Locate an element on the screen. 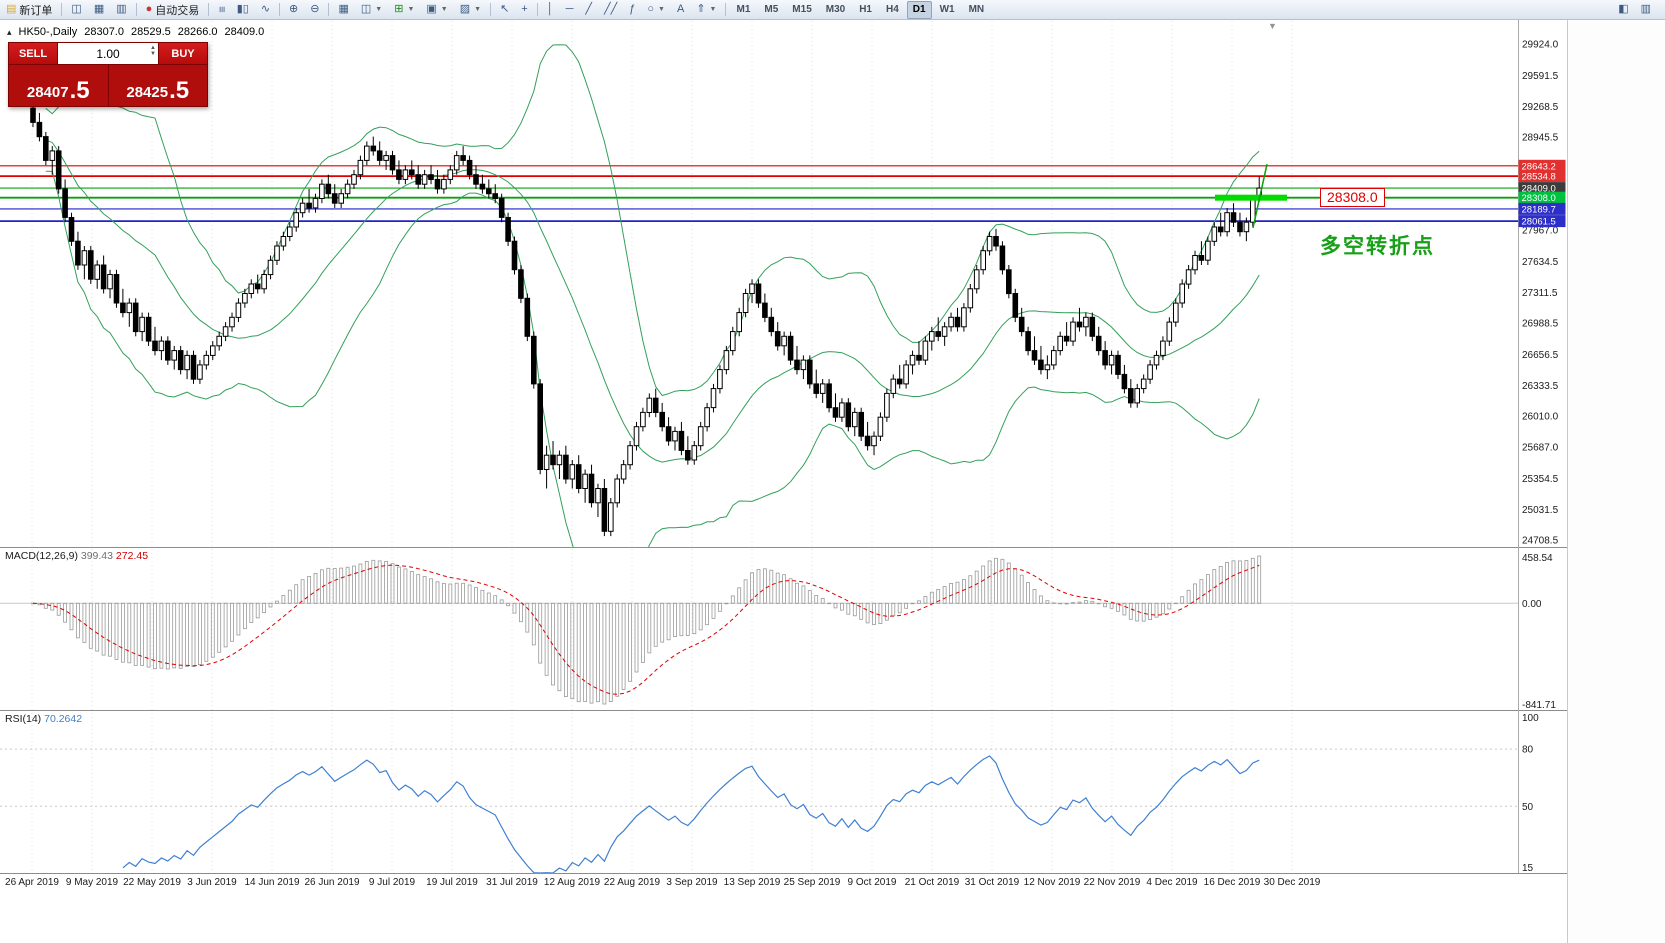 This screenshot has height=943, width=1665. shapes-icon: ○ is located at coordinates (651, 9).